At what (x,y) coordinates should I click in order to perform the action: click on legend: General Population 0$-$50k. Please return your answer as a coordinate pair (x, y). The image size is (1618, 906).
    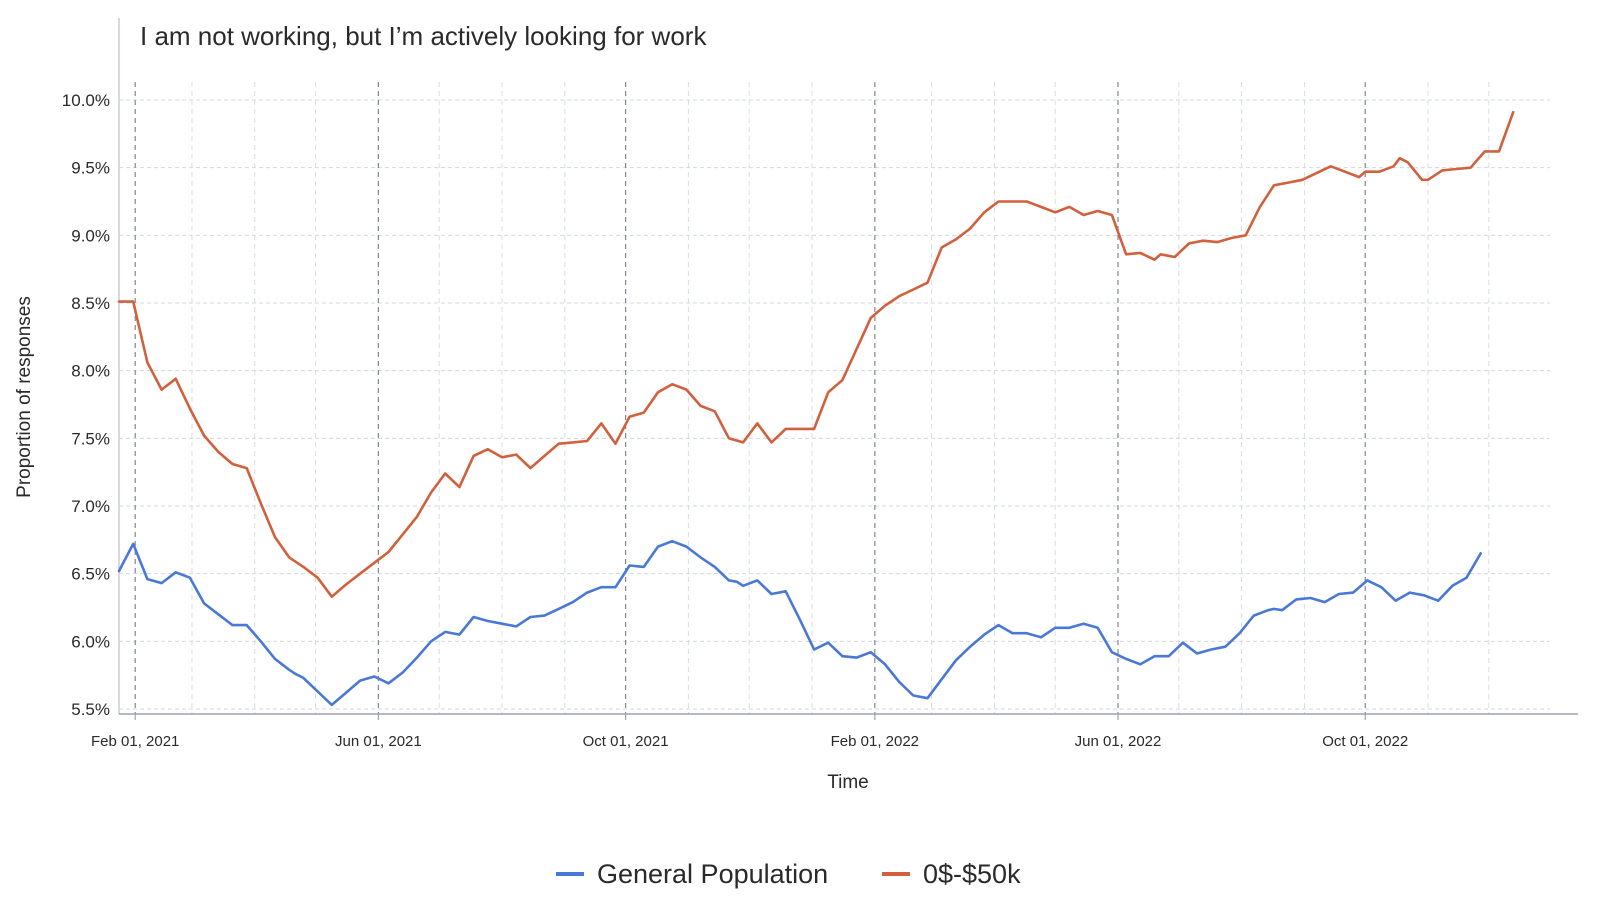
    Looking at the image, I should click on (788, 874).